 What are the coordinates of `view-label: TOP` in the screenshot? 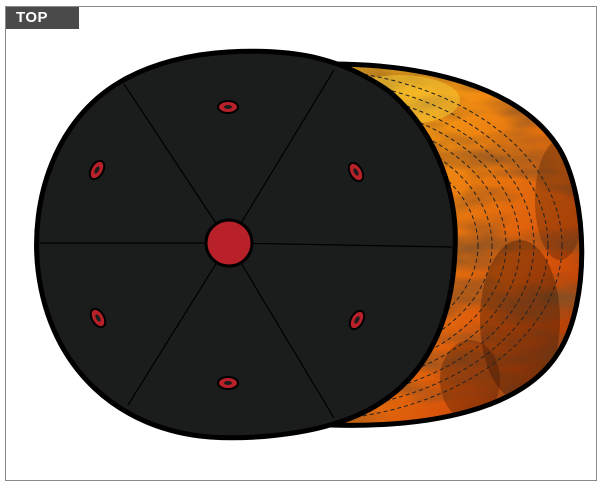 It's located at (42, 18).